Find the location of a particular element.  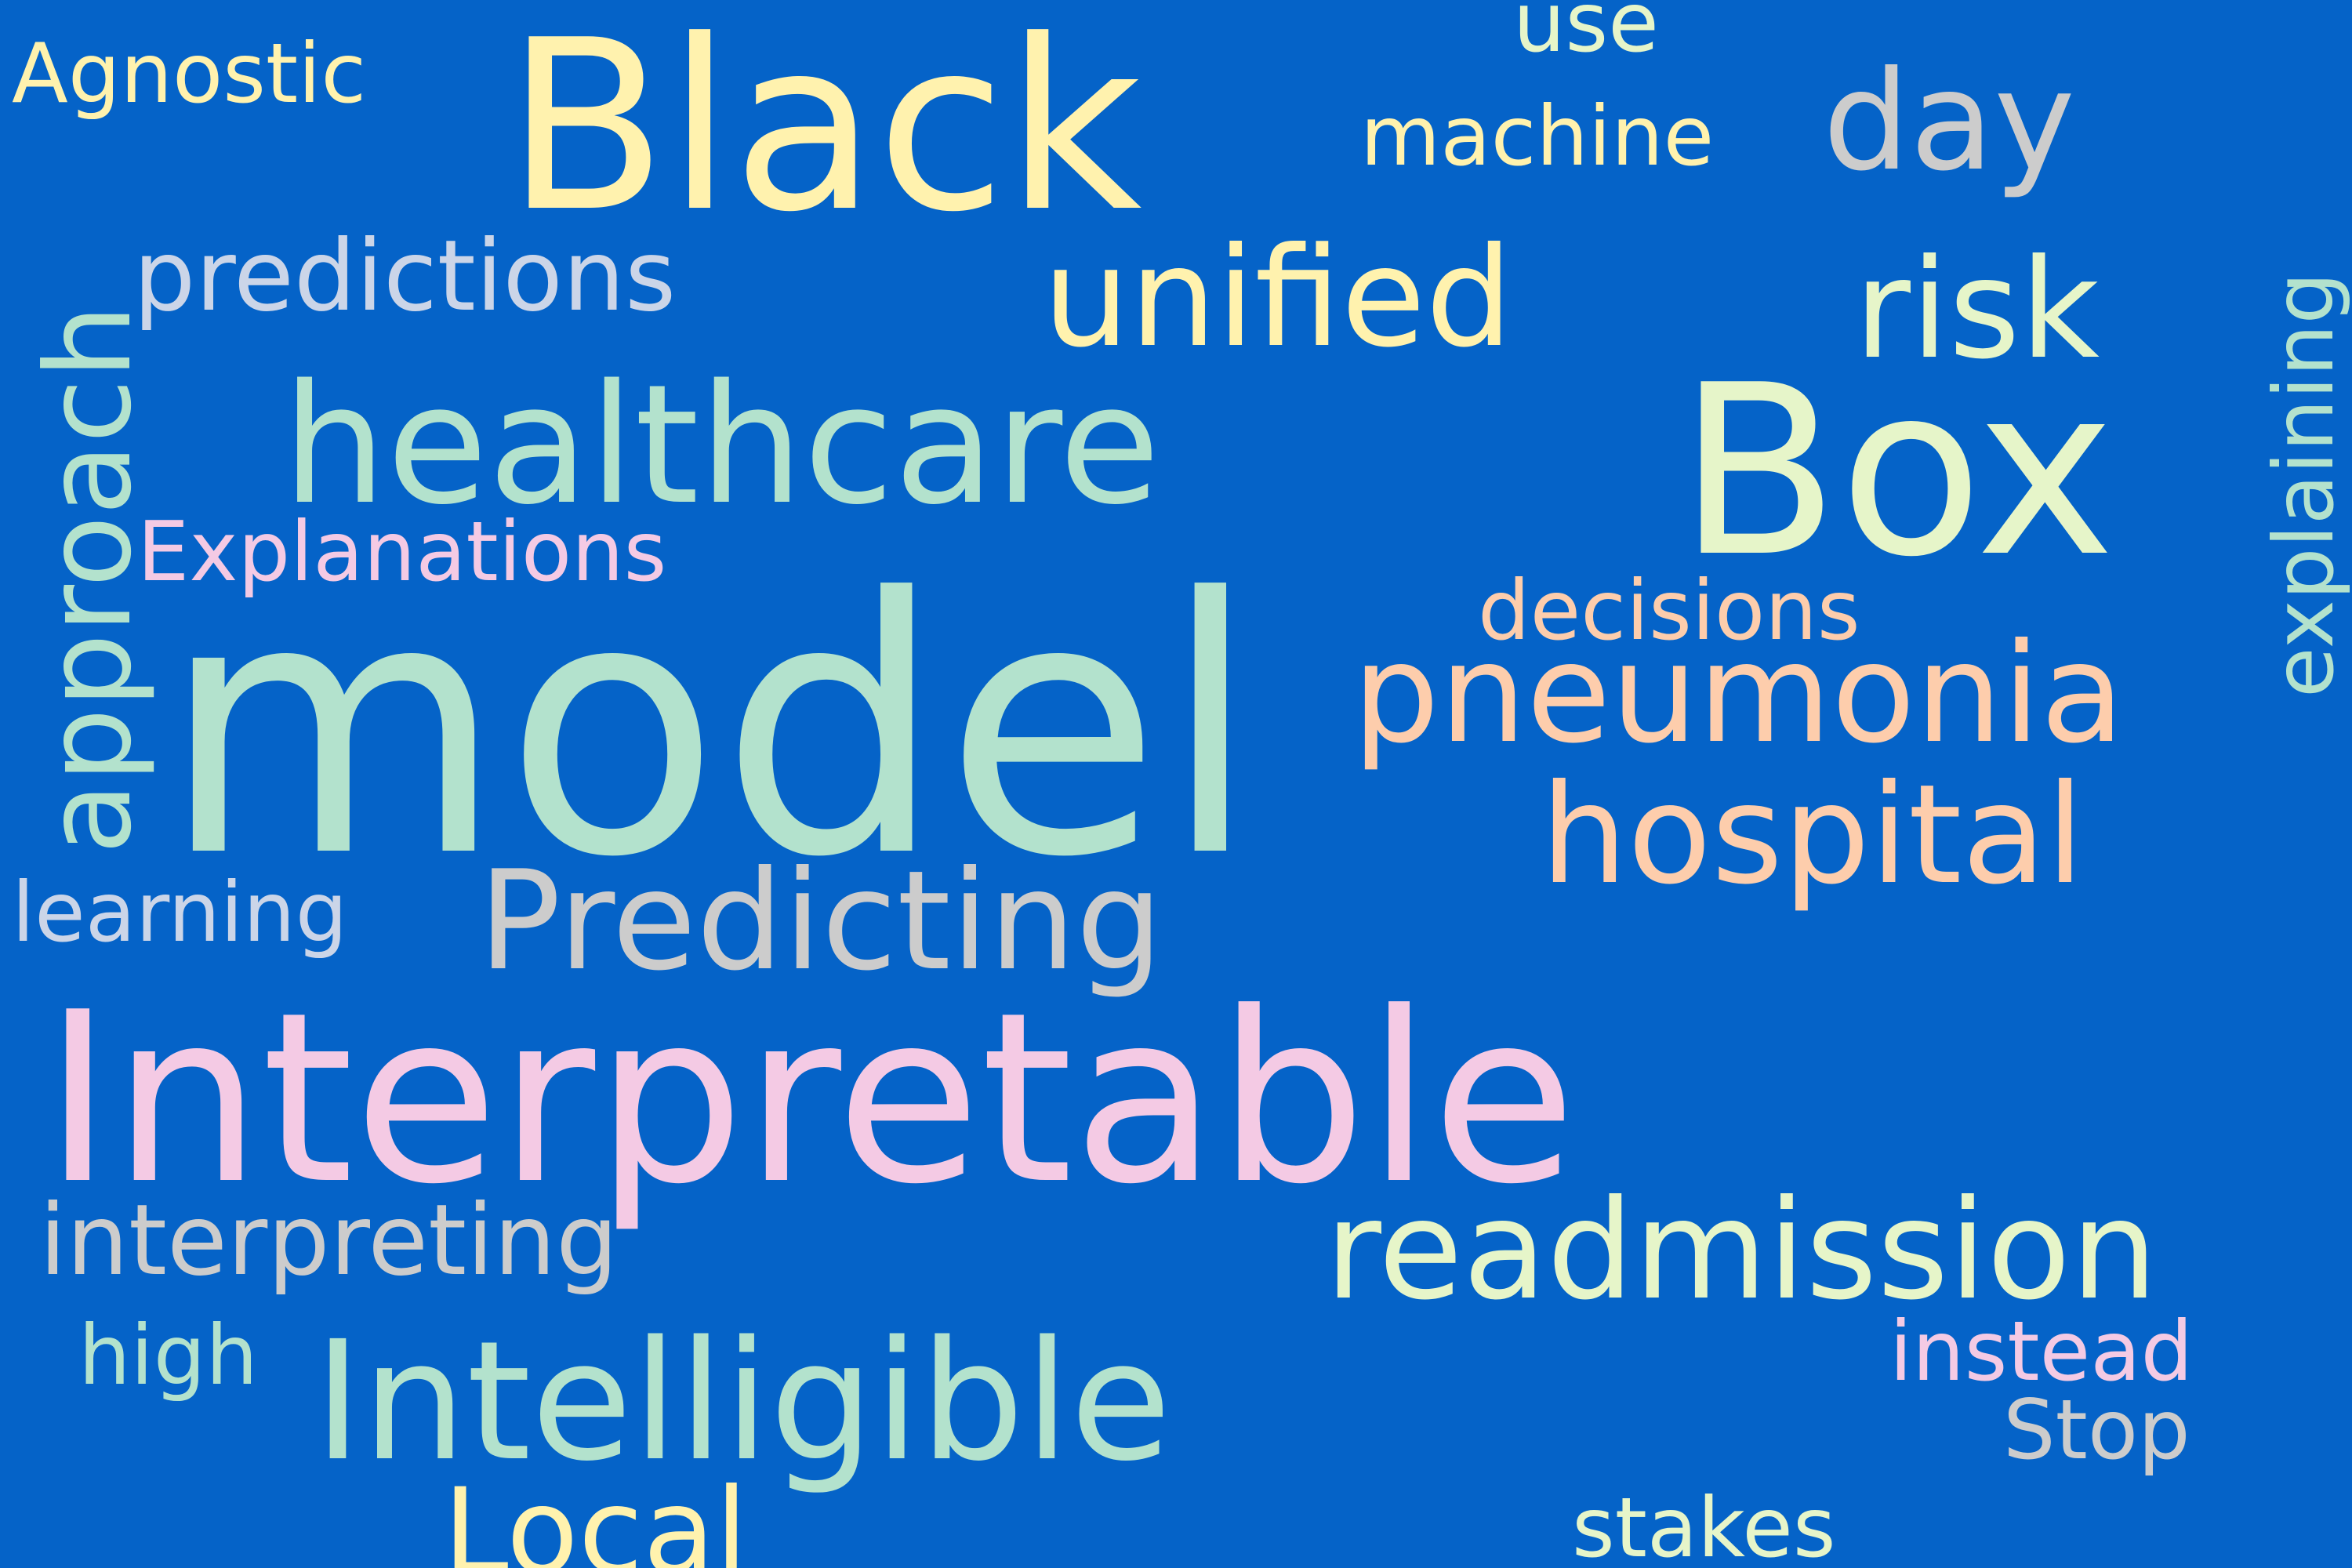

word-high: high is located at coordinates (168, 1355).